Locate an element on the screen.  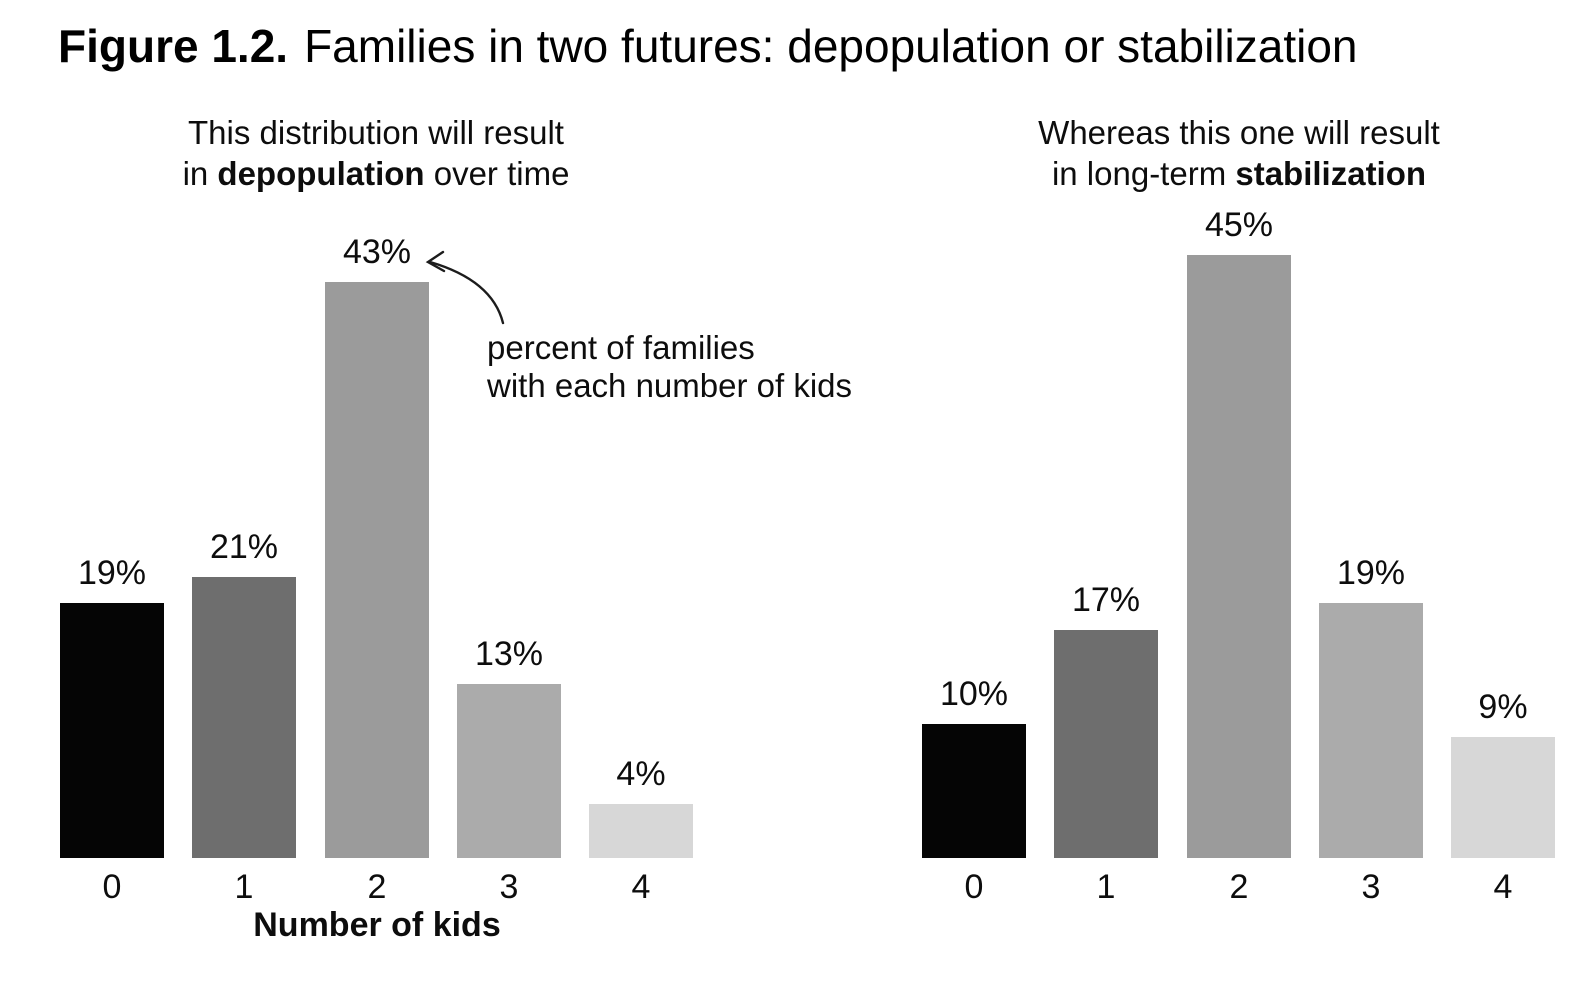
subtitle-text: in long-term is located at coordinates (1143, 173).